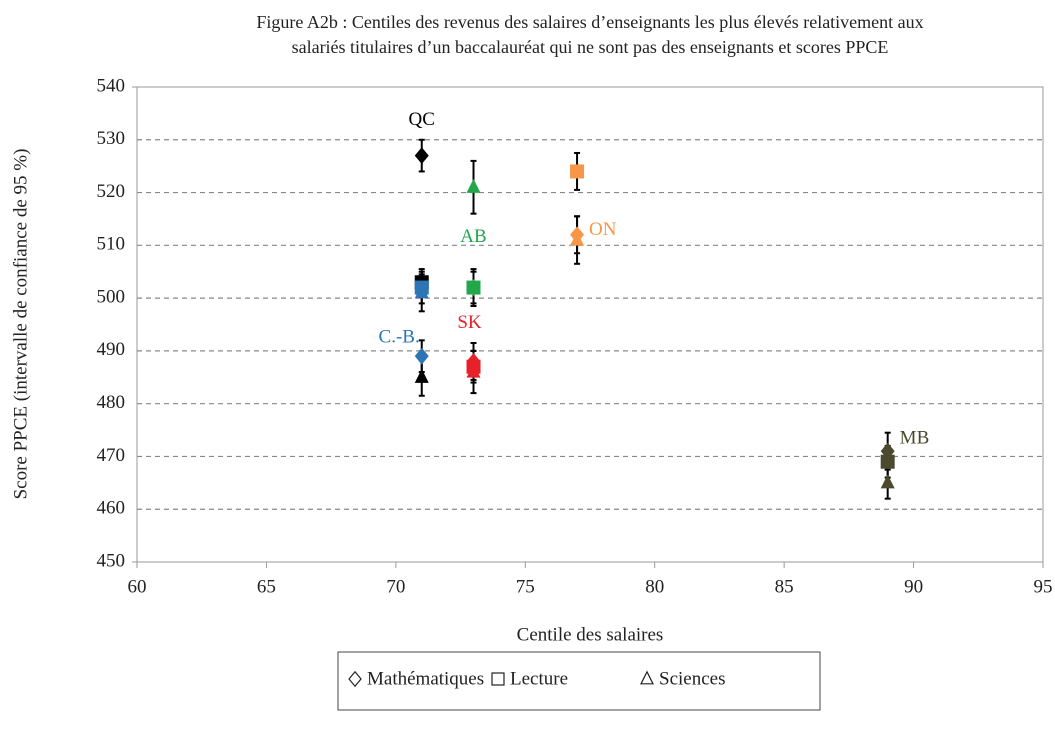 The height and width of the screenshot is (732, 1055). I want to click on y-tick-label: 470, so click(111, 455).